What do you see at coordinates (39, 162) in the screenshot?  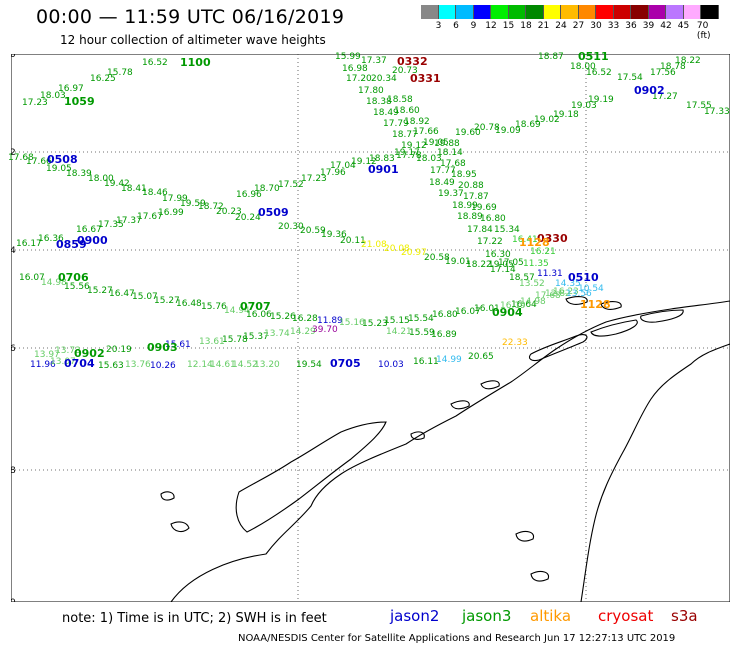 I see `swh-value: 17.66` at bounding box center [39, 162].